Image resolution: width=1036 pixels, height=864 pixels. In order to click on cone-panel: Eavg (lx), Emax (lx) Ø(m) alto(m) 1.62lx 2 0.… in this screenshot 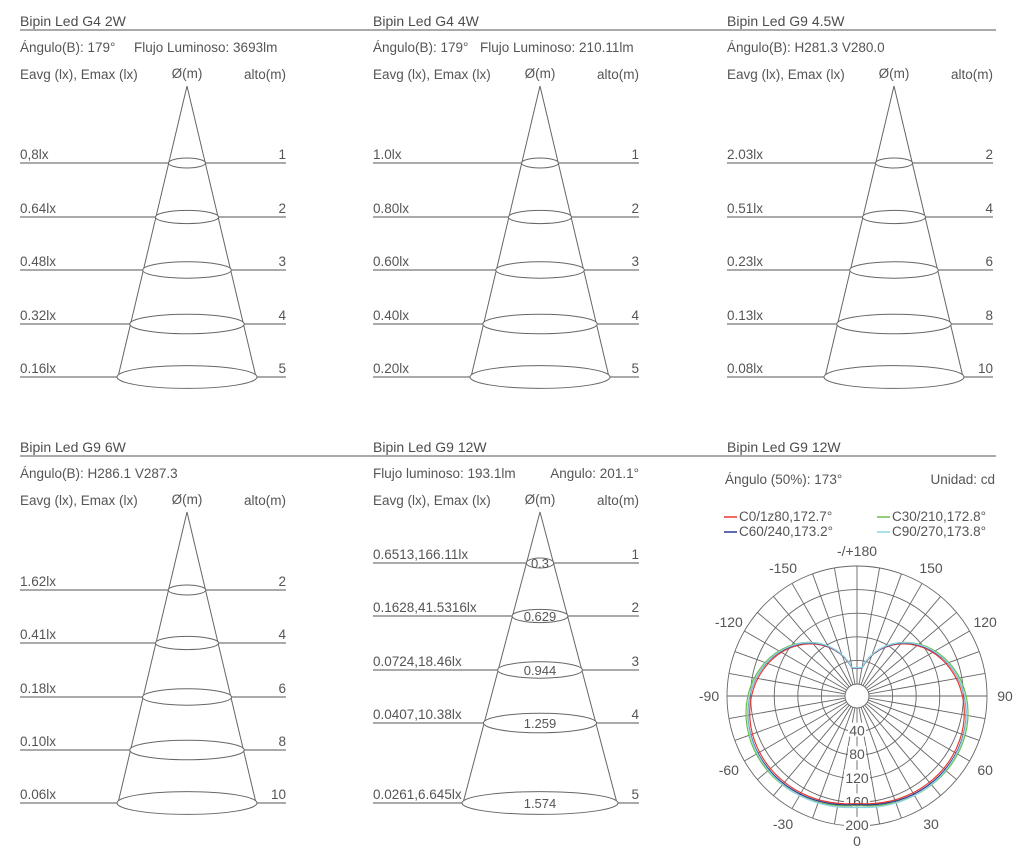, I will do `click(153, 653)`.